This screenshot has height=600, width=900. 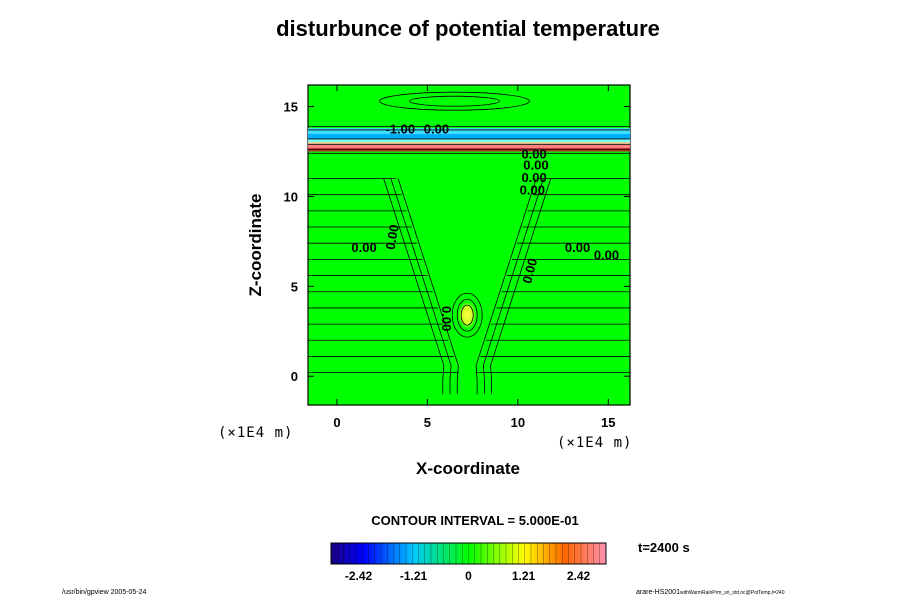 What do you see at coordinates (256, 433) in the screenshot?
I see `z-axis-unit: (×1E4 m)` at bounding box center [256, 433].